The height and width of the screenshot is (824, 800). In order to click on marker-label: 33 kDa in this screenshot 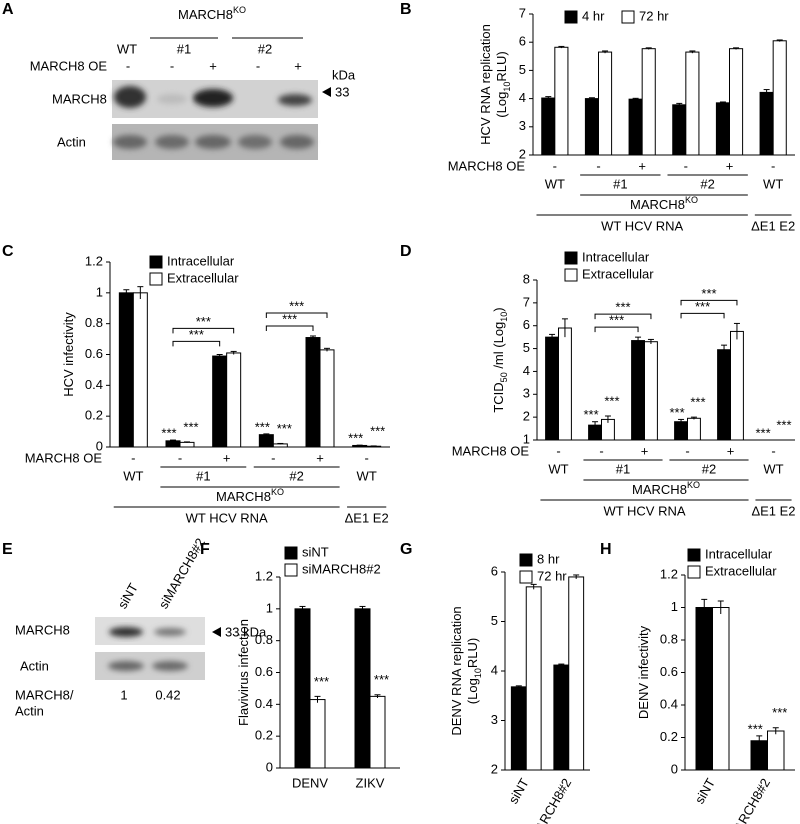, I will do `click(246, 631)`.